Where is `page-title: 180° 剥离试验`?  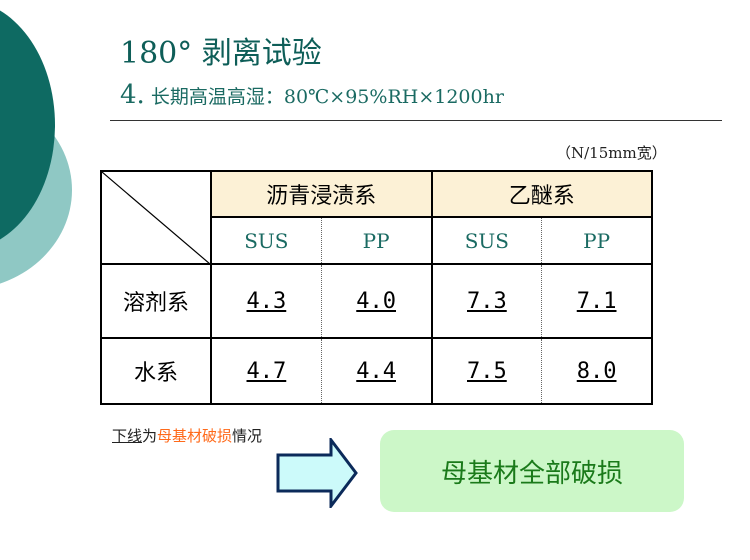 page-title: 180° 剥离试验 is located at coordinates (221, 53).